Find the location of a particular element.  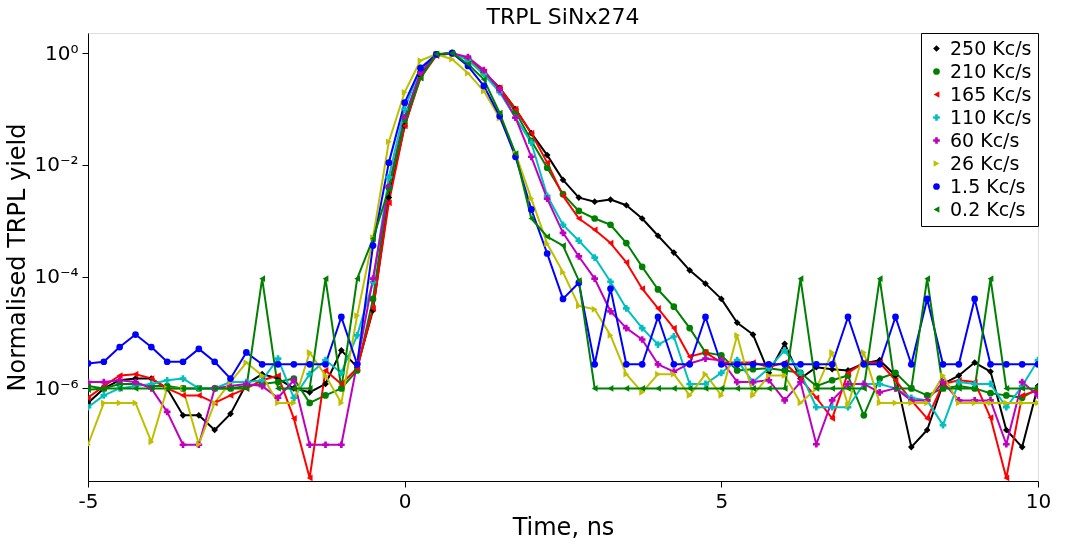

x-tick-label: 10 is located at coordinates (1038, 500).